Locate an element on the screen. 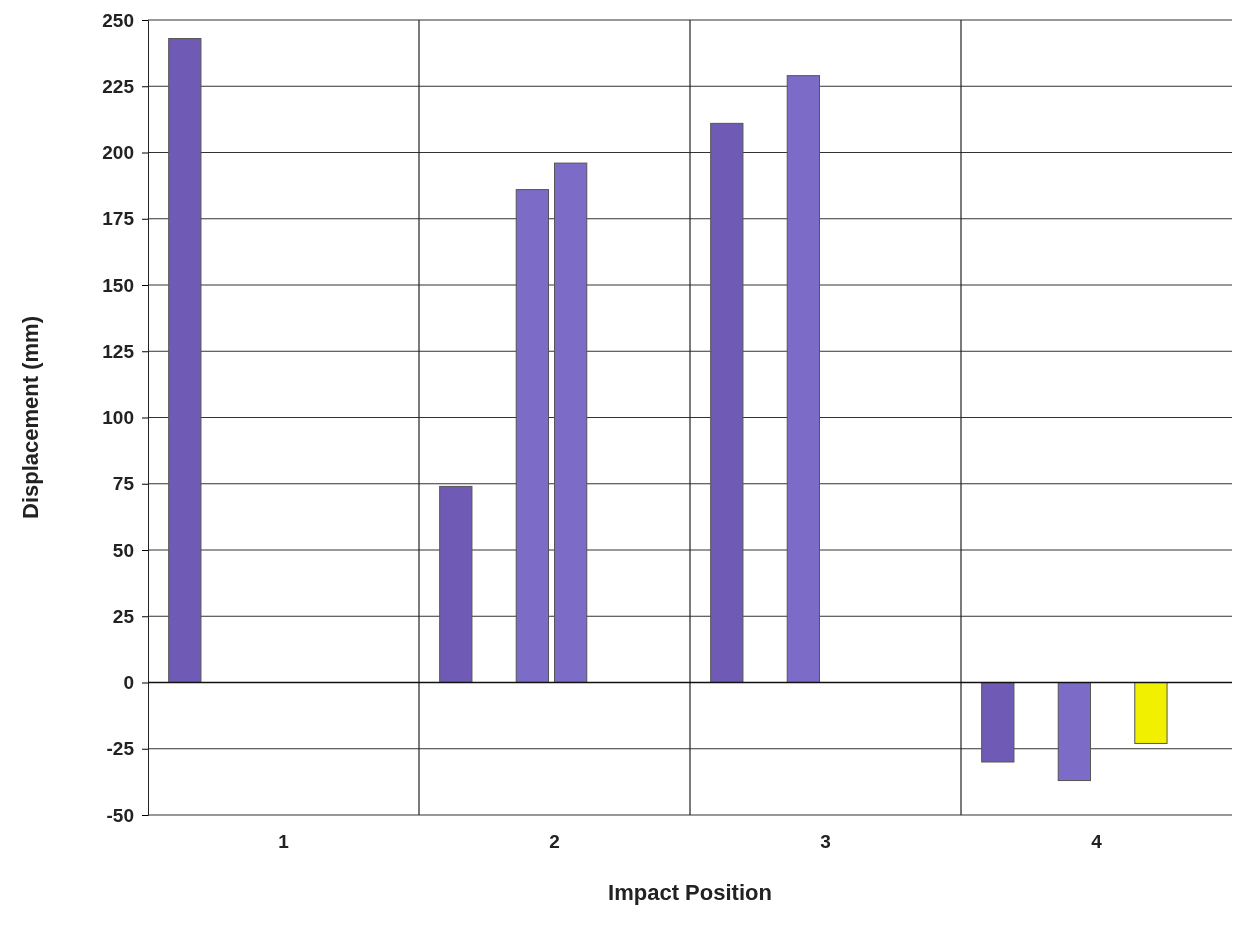 The width and height of the screenshot is (1234, 934). y-tick-label: 125 is located at coordinates (118, 351).